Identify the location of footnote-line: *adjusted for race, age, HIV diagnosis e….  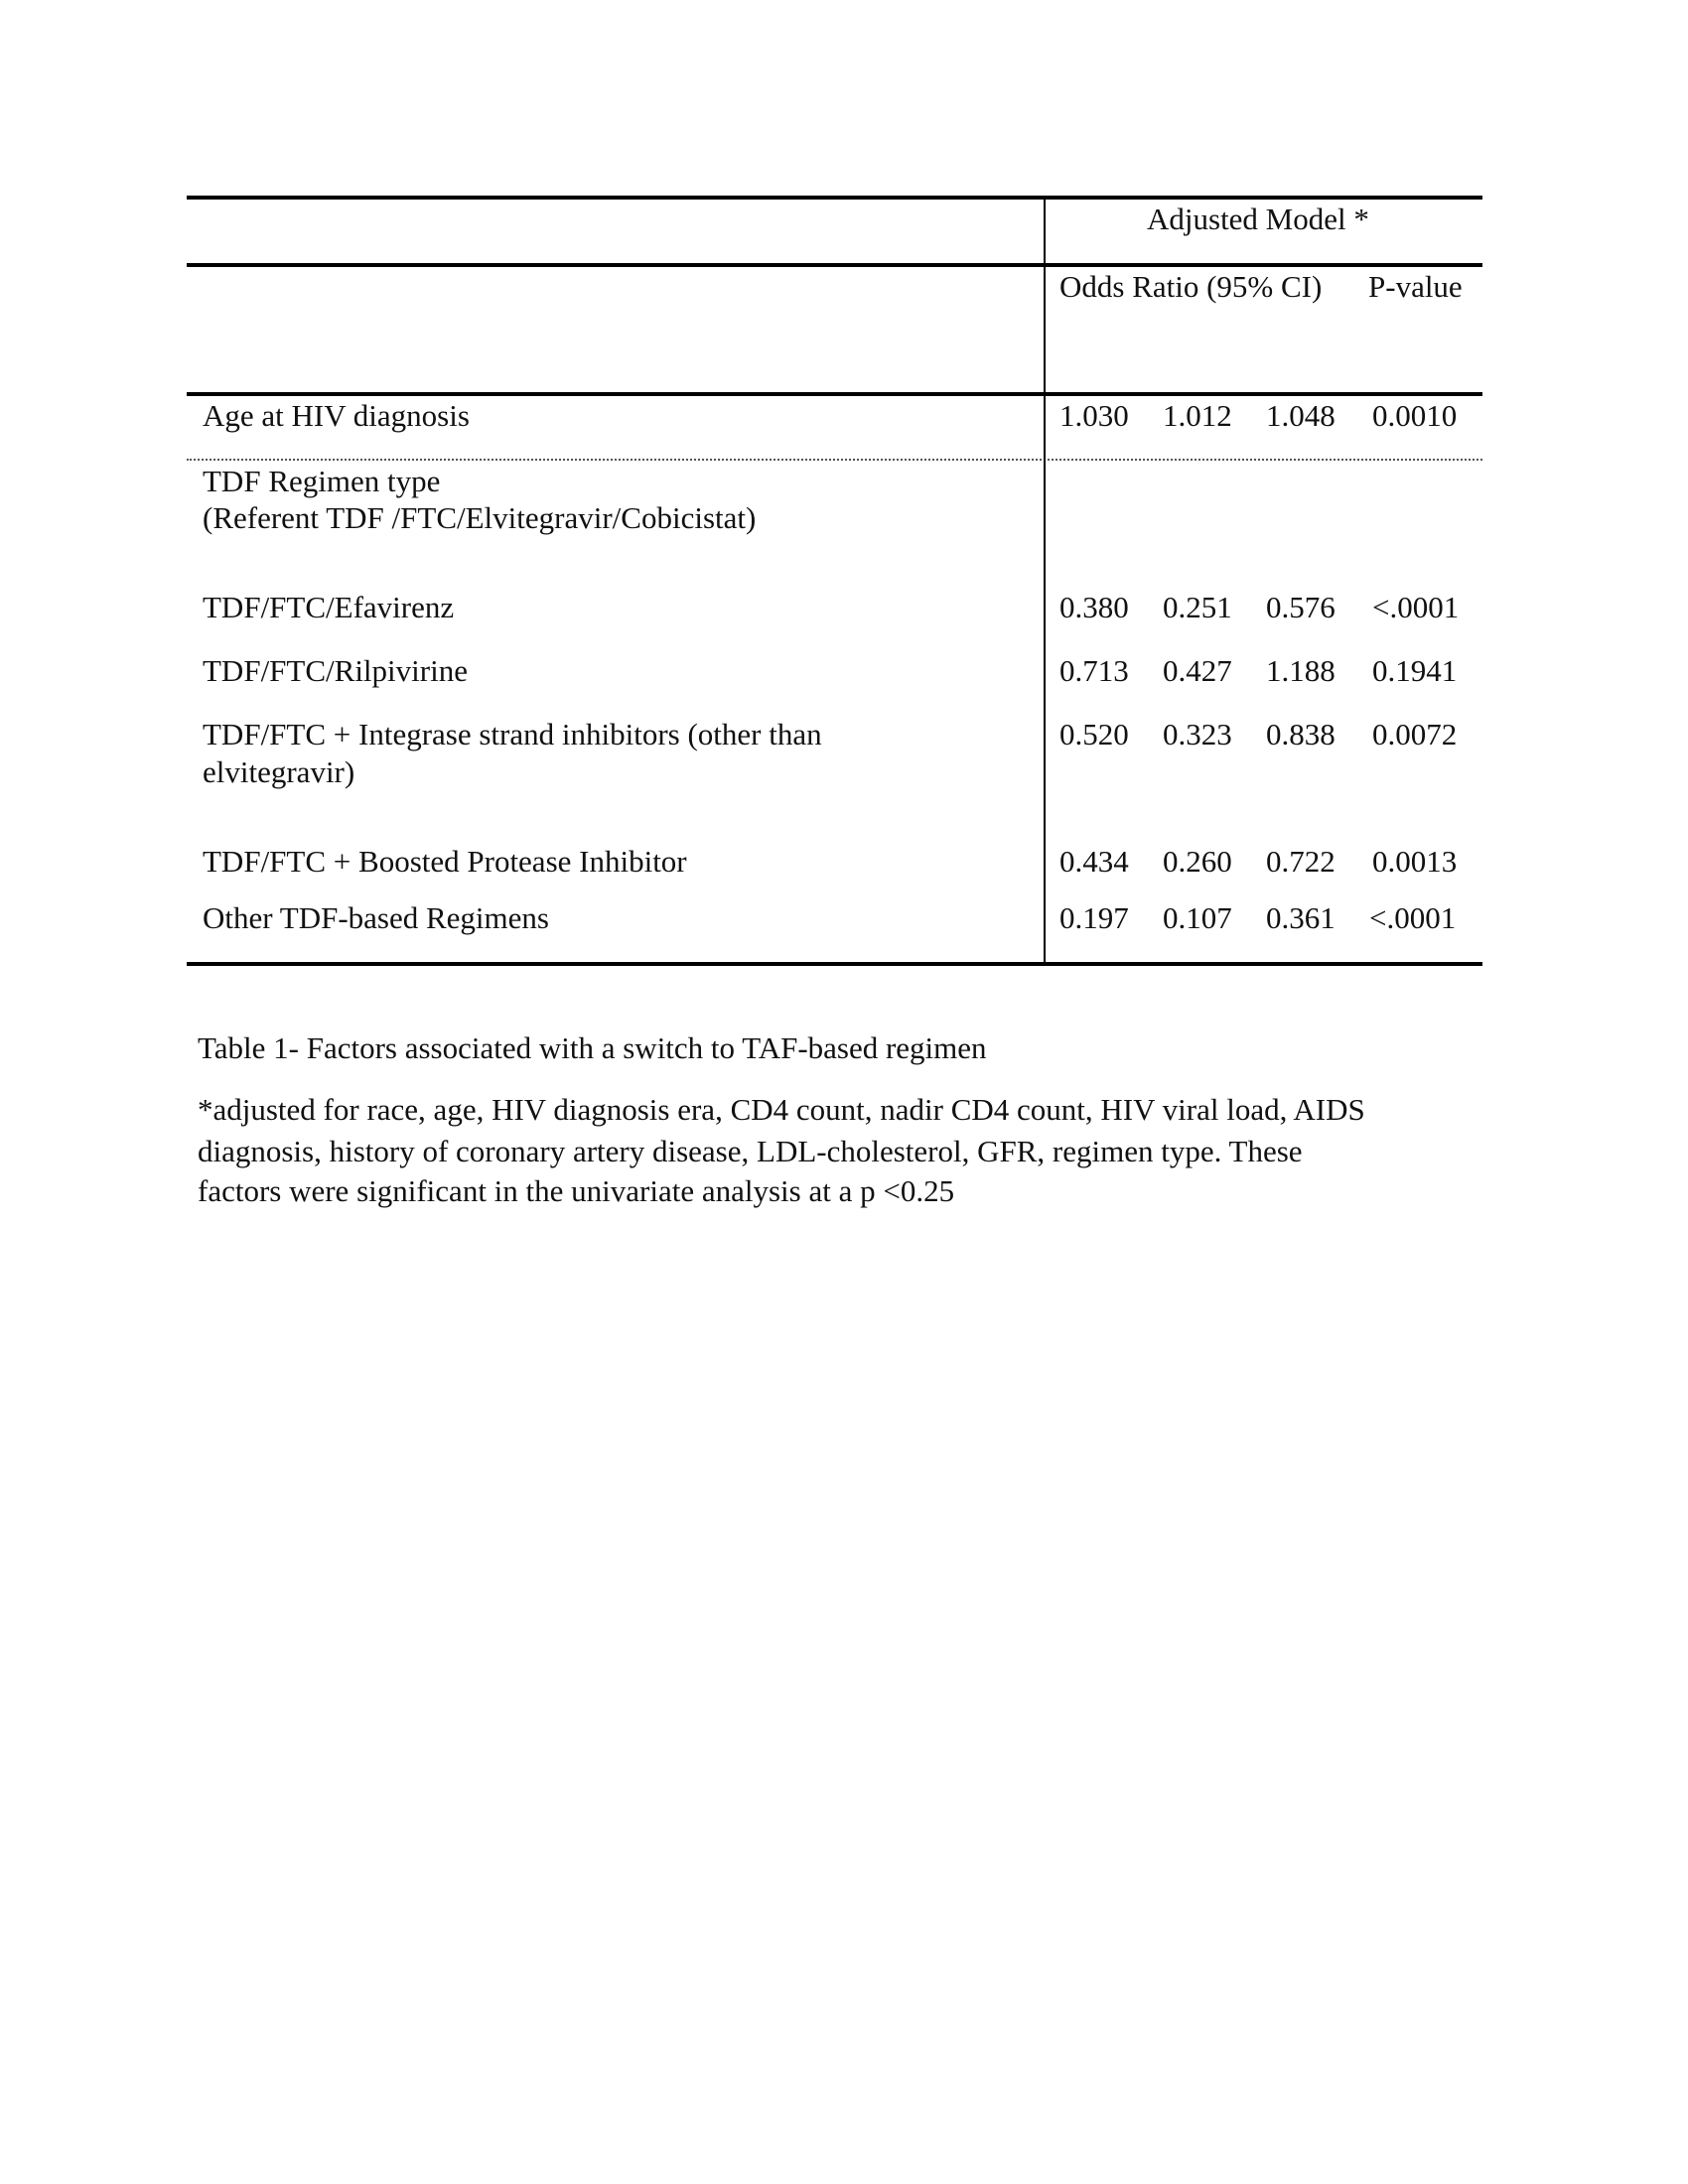
(781, 1109).